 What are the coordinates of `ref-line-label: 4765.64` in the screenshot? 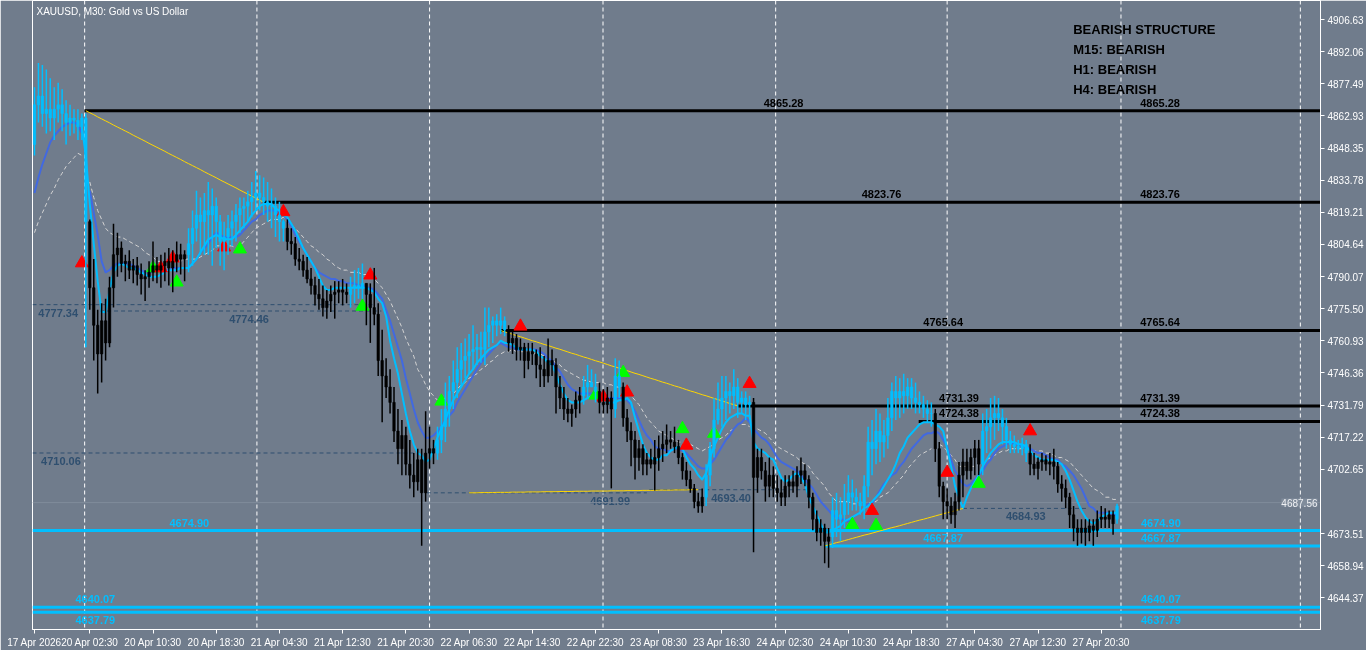 It's located at (943, 322).